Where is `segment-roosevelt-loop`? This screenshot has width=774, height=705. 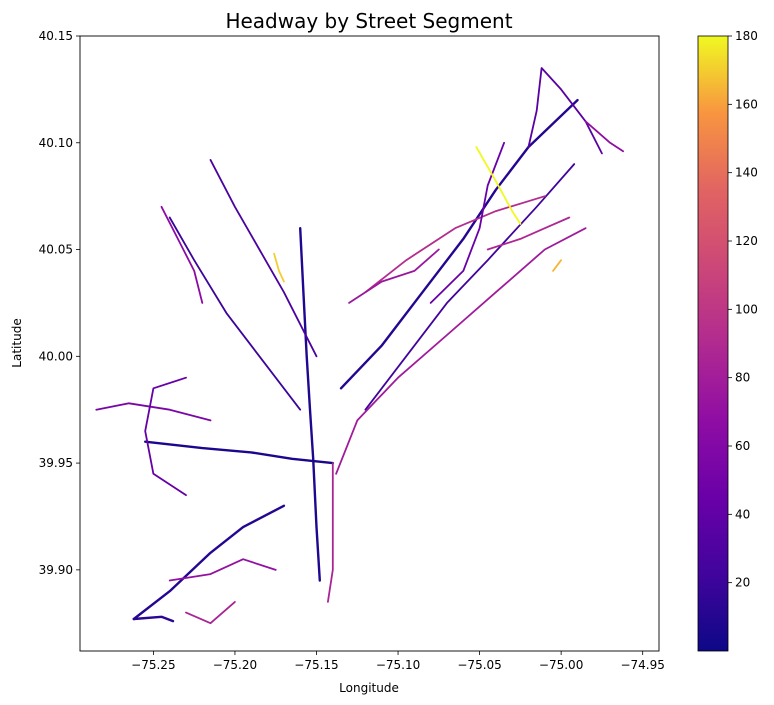
segment-roosevelt-loop is located at coordinates (455, 244).